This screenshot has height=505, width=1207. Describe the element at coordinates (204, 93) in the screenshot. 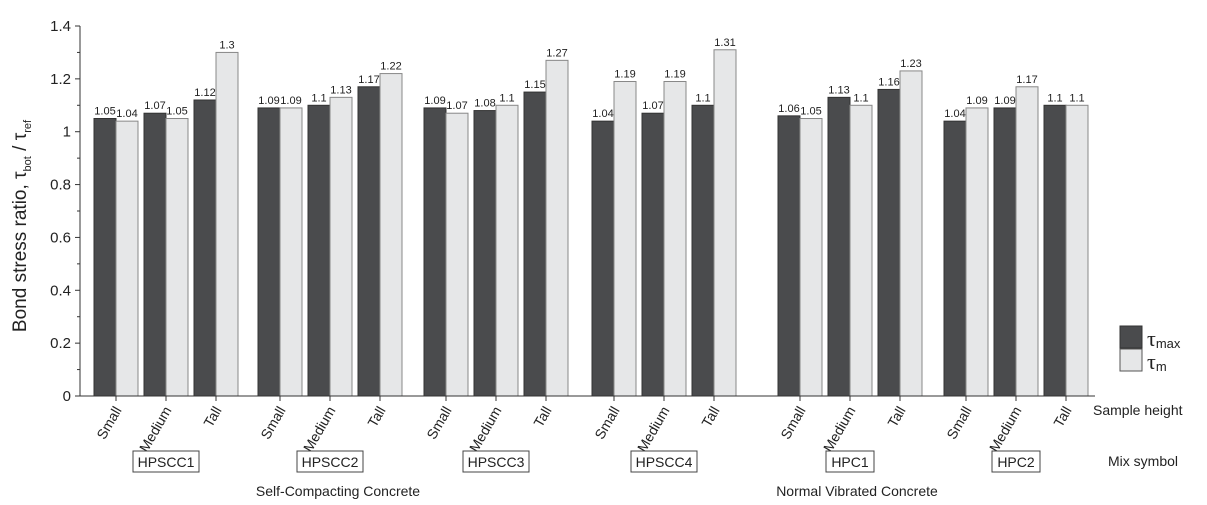

I see `bar-value-label: 1.12` at that location.